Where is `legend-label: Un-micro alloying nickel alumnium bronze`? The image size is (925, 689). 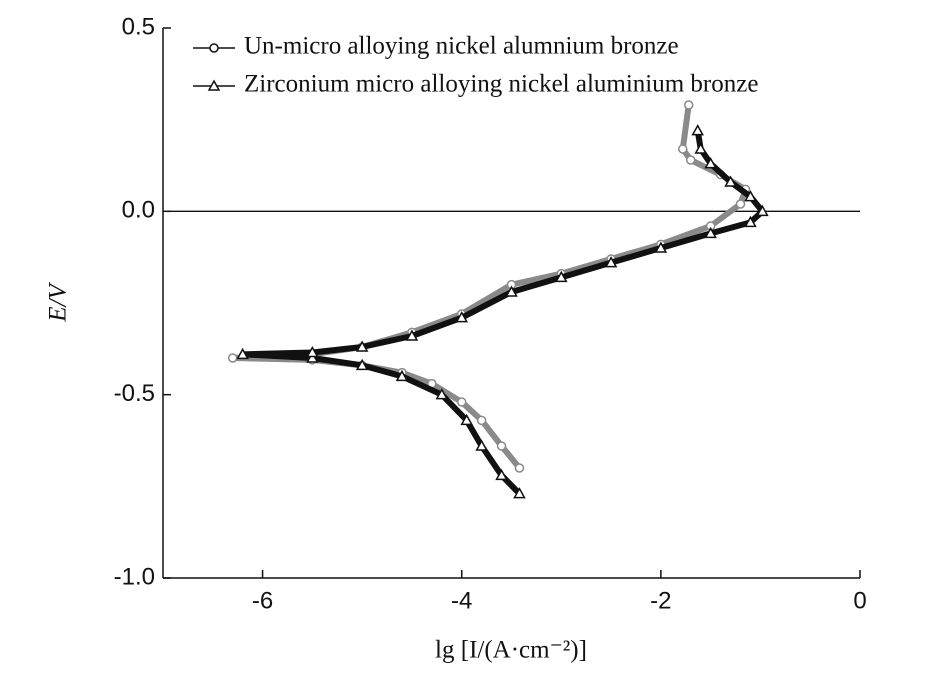
legend-label: Un-micro alloying nickel alumnium bronze is located at coordinates (461, 46).